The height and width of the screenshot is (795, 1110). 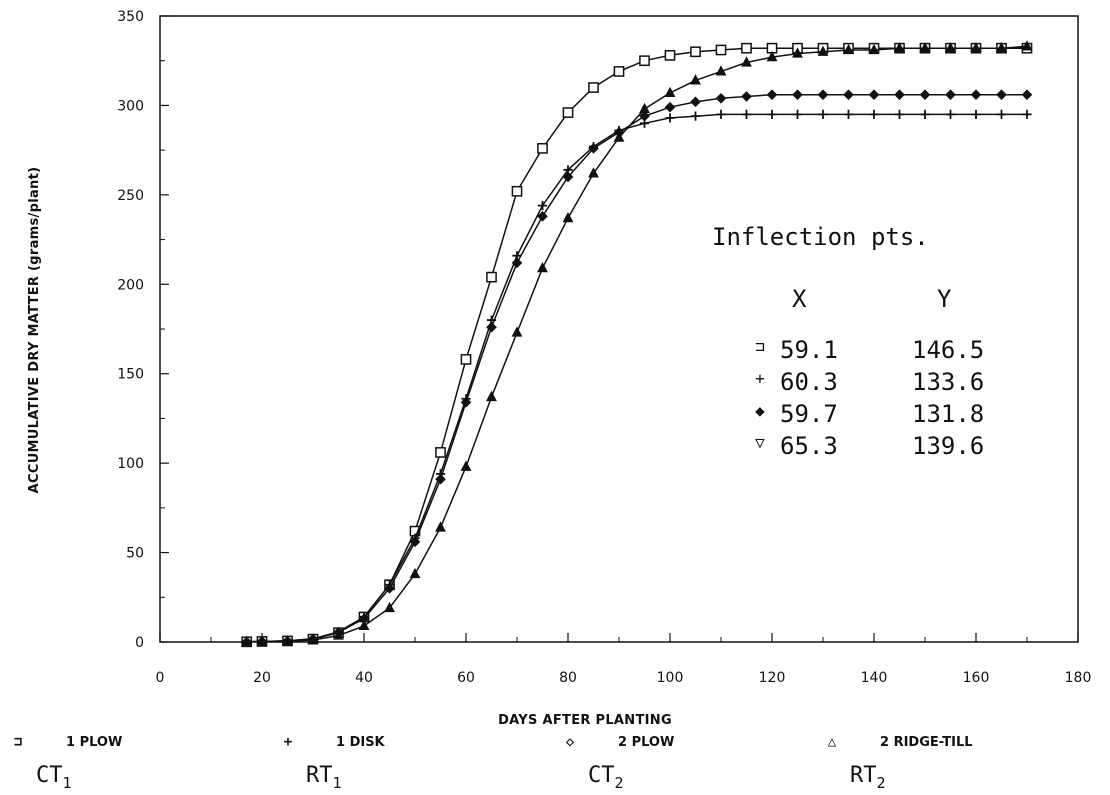 What do you see at coordinates (832, 742) in the screenshot?
I see `legend-symbol: △` at bounding box center [832, 742].